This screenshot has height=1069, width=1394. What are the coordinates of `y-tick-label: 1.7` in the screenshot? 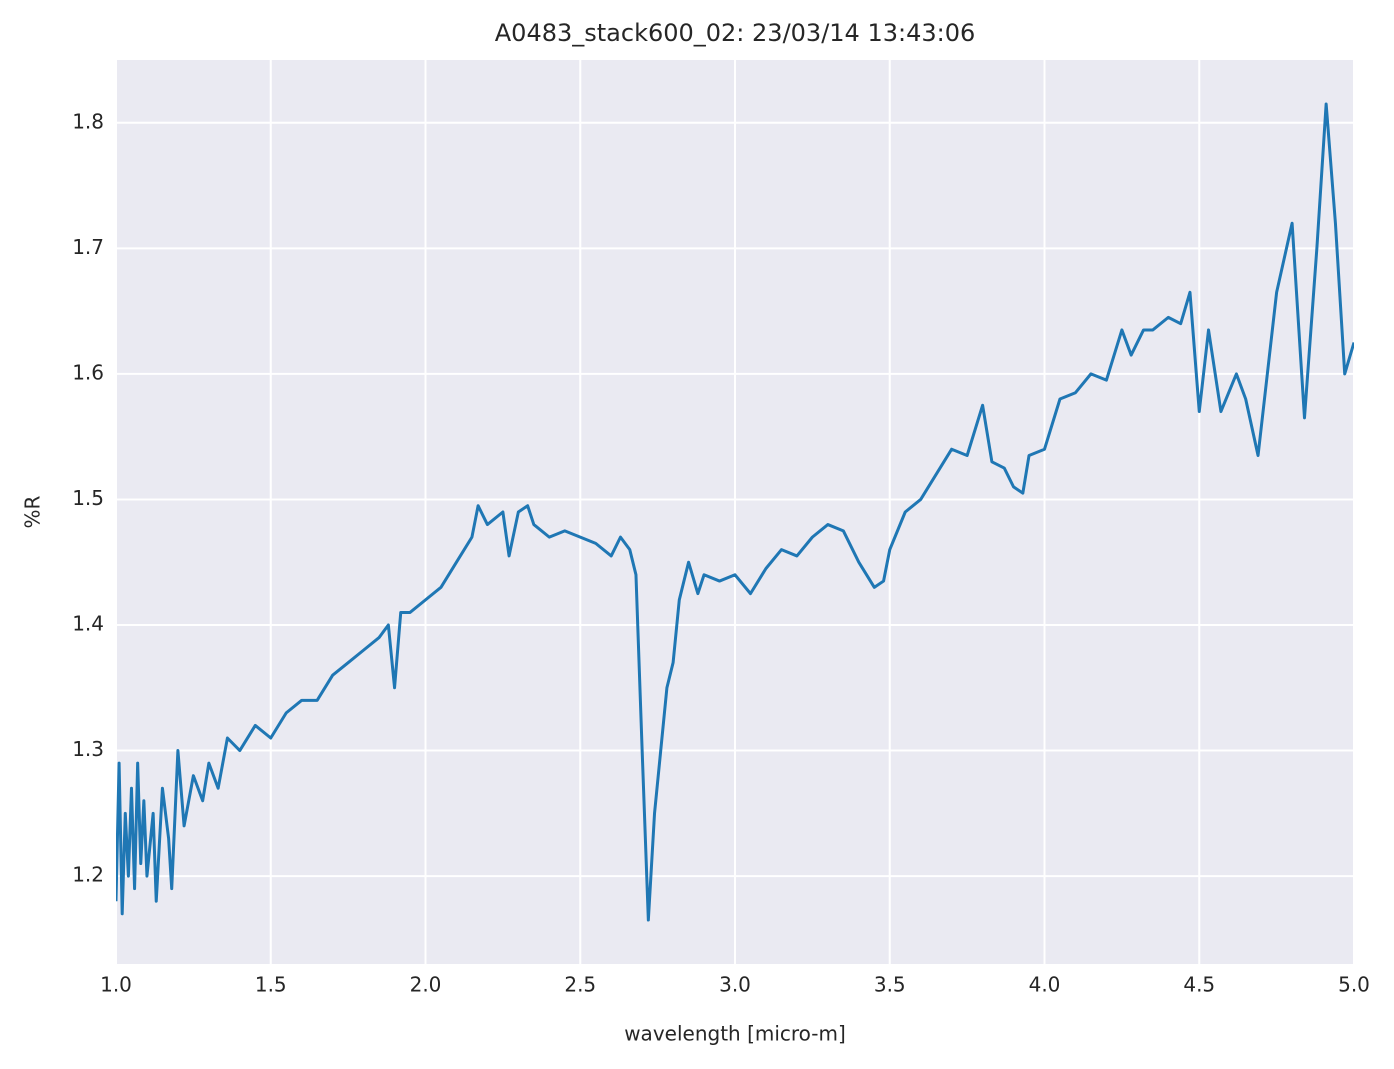 It's located at (88, 247).